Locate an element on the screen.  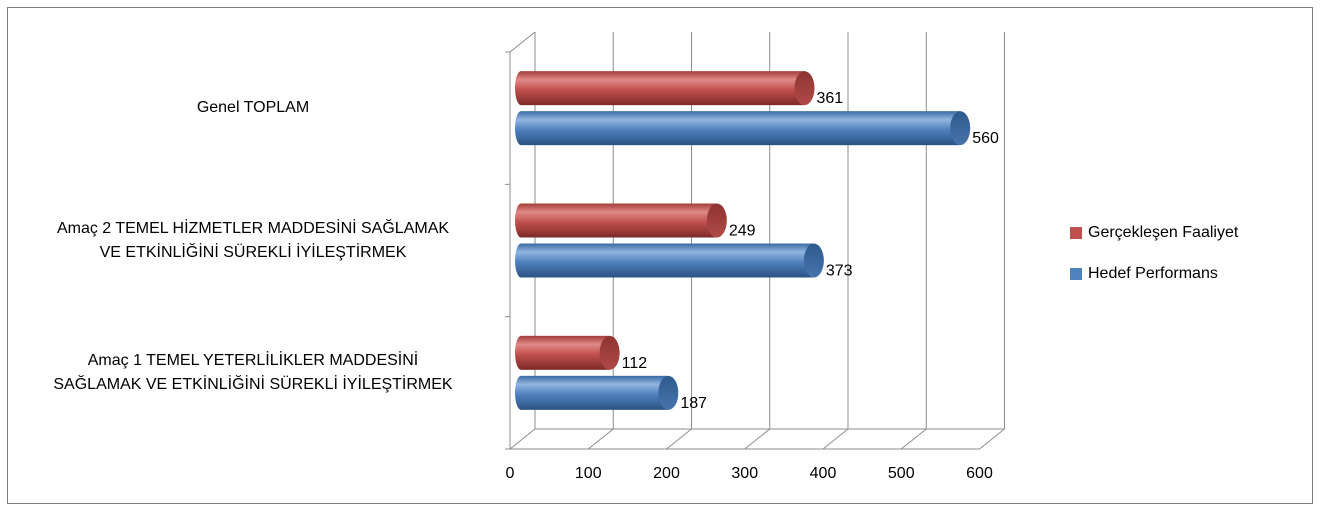
x-tick-label-500: 500 is located at coordinates (901, 473).